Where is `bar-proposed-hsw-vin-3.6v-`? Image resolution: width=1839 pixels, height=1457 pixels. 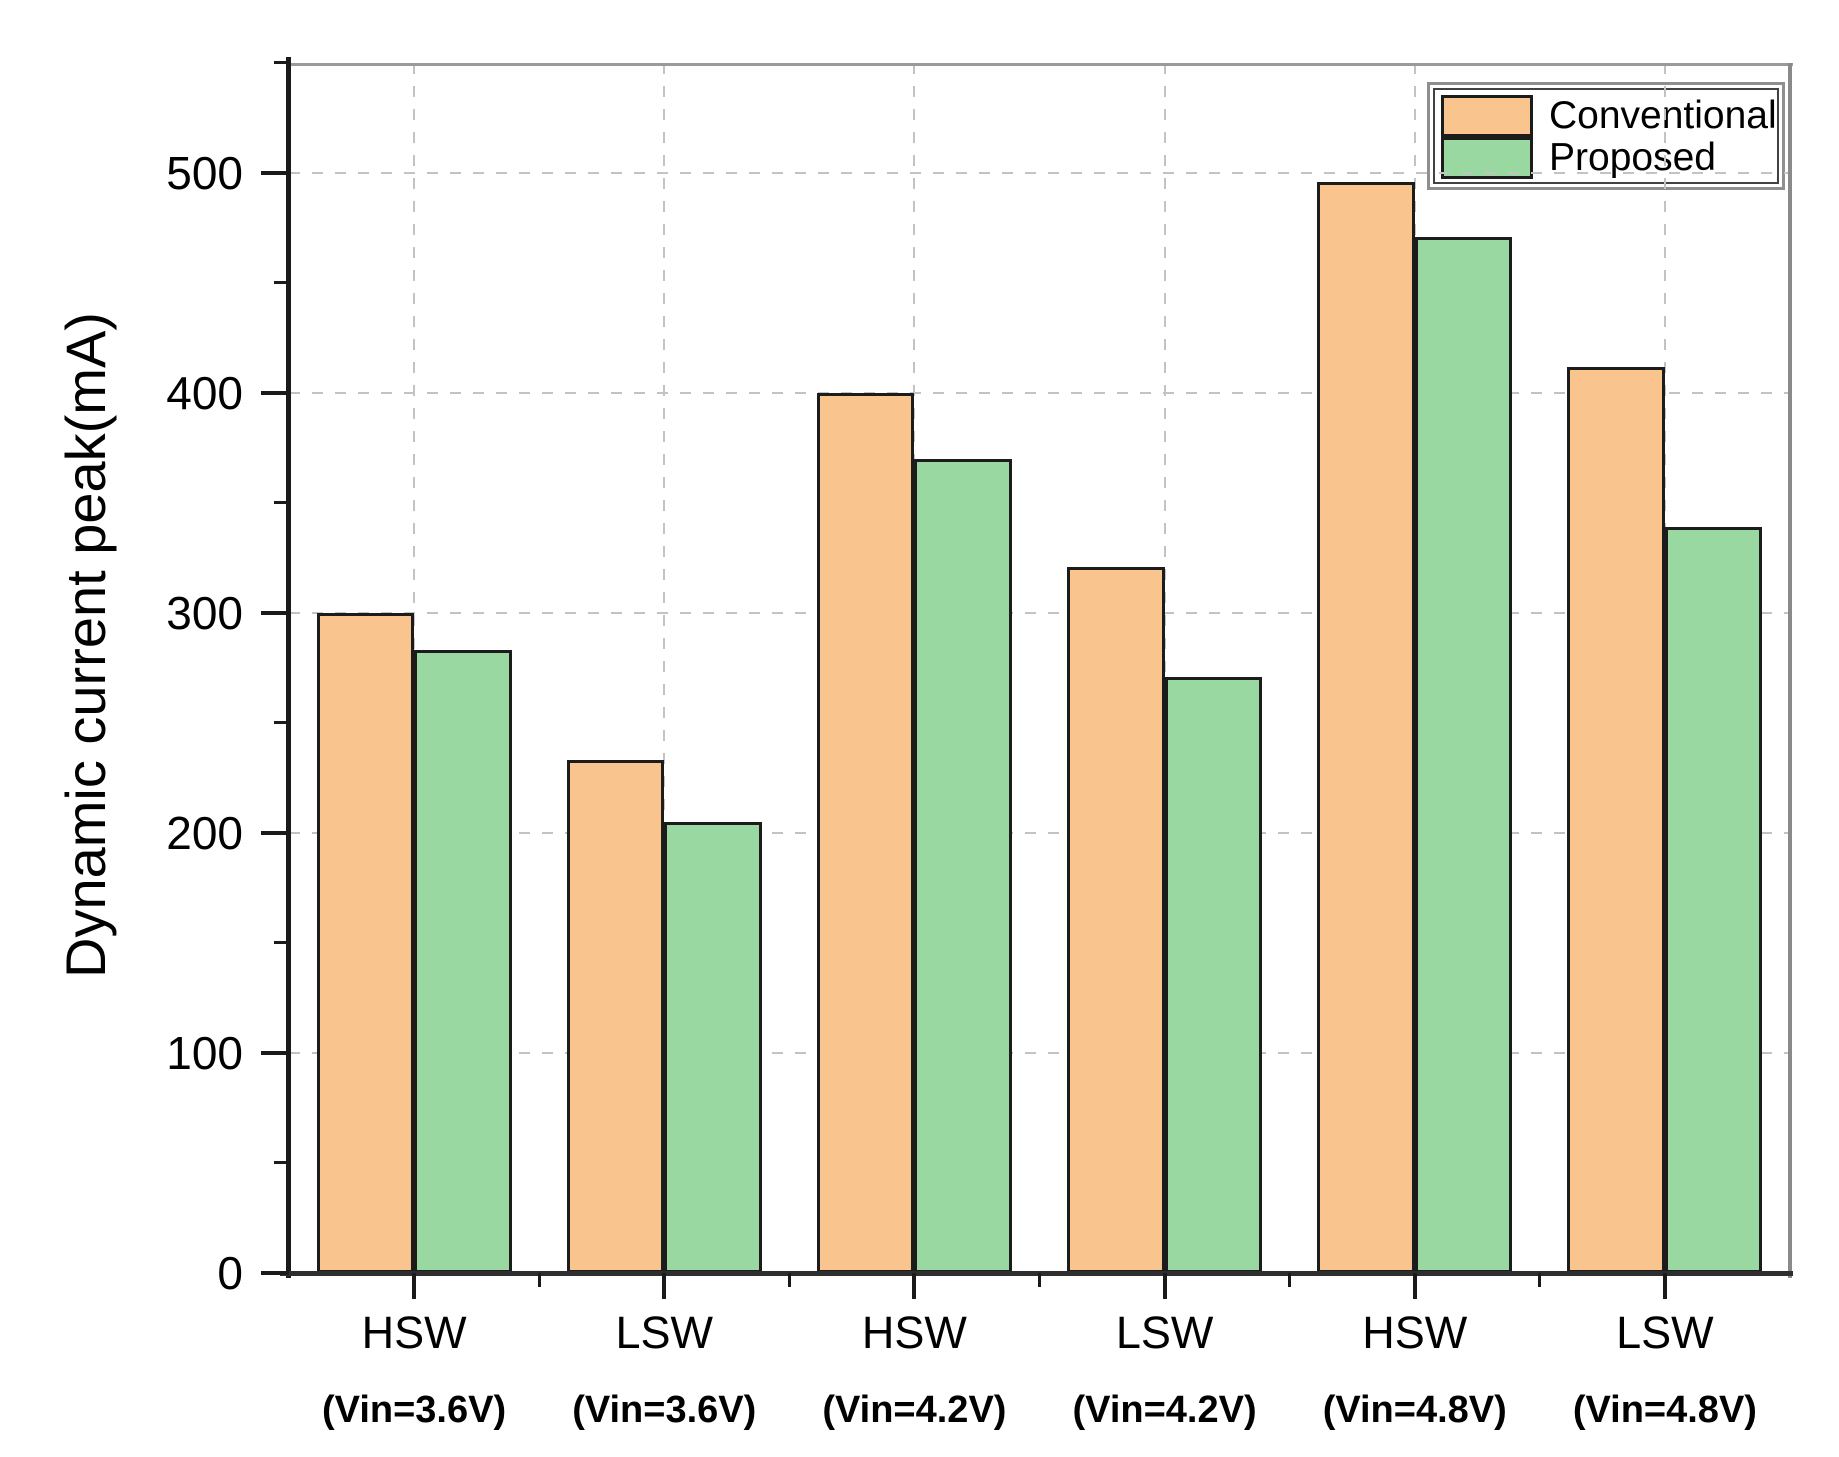 bar-proposed-hsw-vin-3.6v- is located at coordinates (463, 961).